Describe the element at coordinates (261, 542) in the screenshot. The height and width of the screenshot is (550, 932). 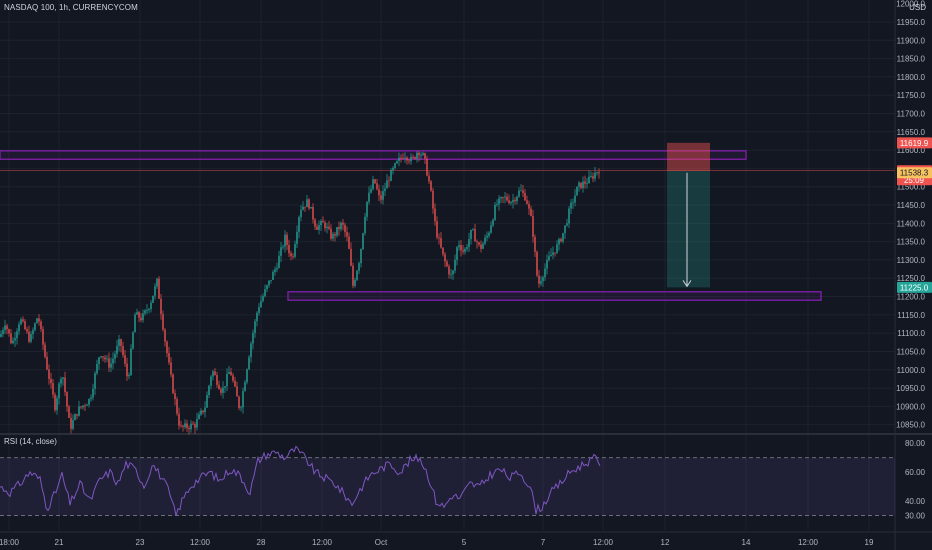
I see `x-tick-label: 28` at that location.